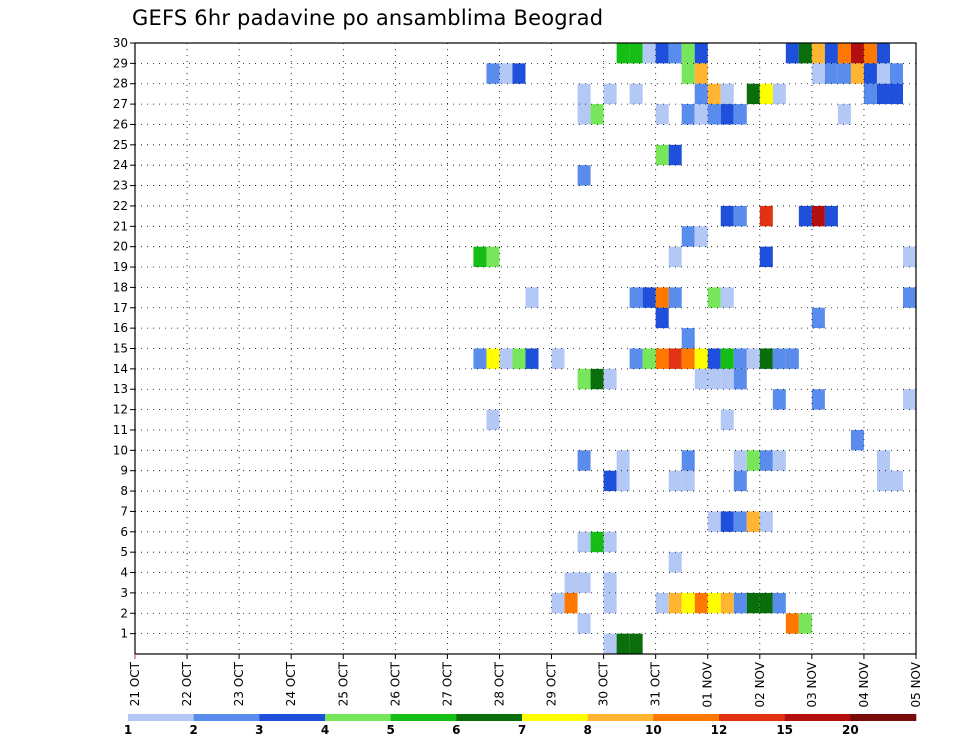  Describe the element at coordinates (395, 683) in the screenshot. I see `x-tick-label: 26 OCT` at that location.